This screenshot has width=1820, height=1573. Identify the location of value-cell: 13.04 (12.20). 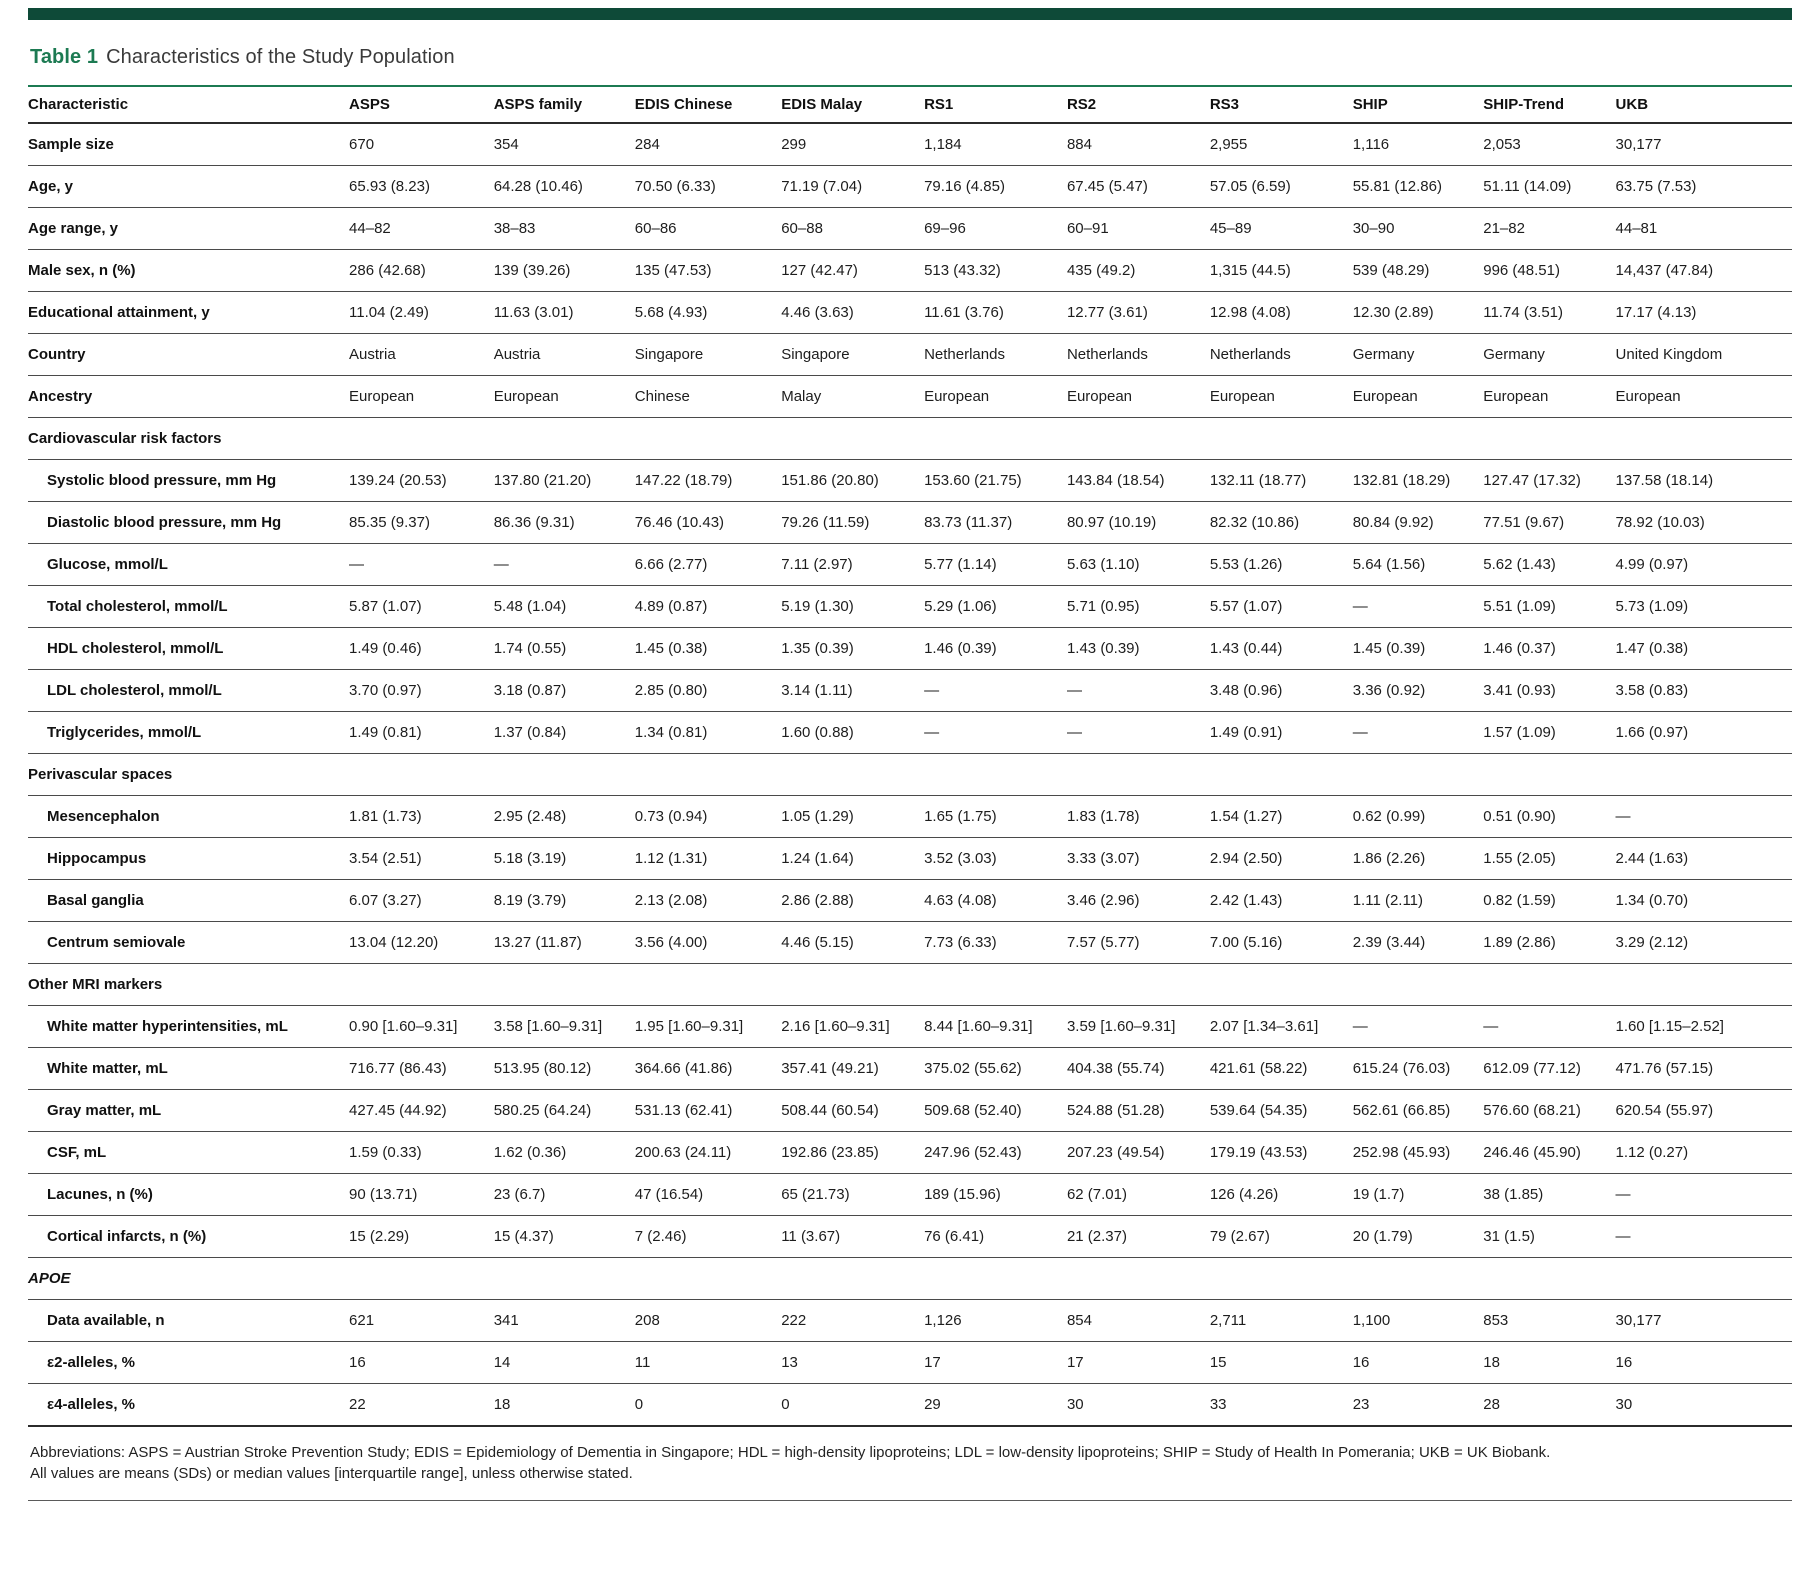
(421, 942).